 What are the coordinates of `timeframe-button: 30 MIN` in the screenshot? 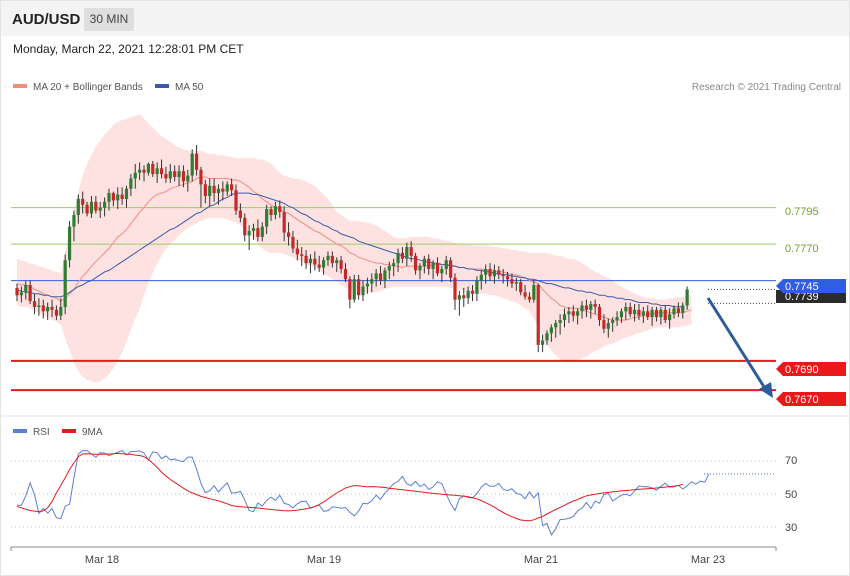 It's located at (109, 19).